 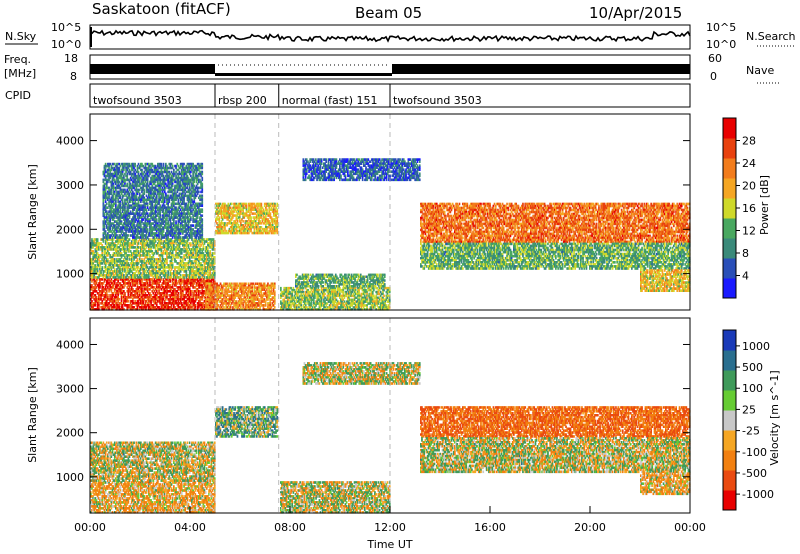 I want to click on freq-left-tick-bottom: 8, so click(x=73, y=76).